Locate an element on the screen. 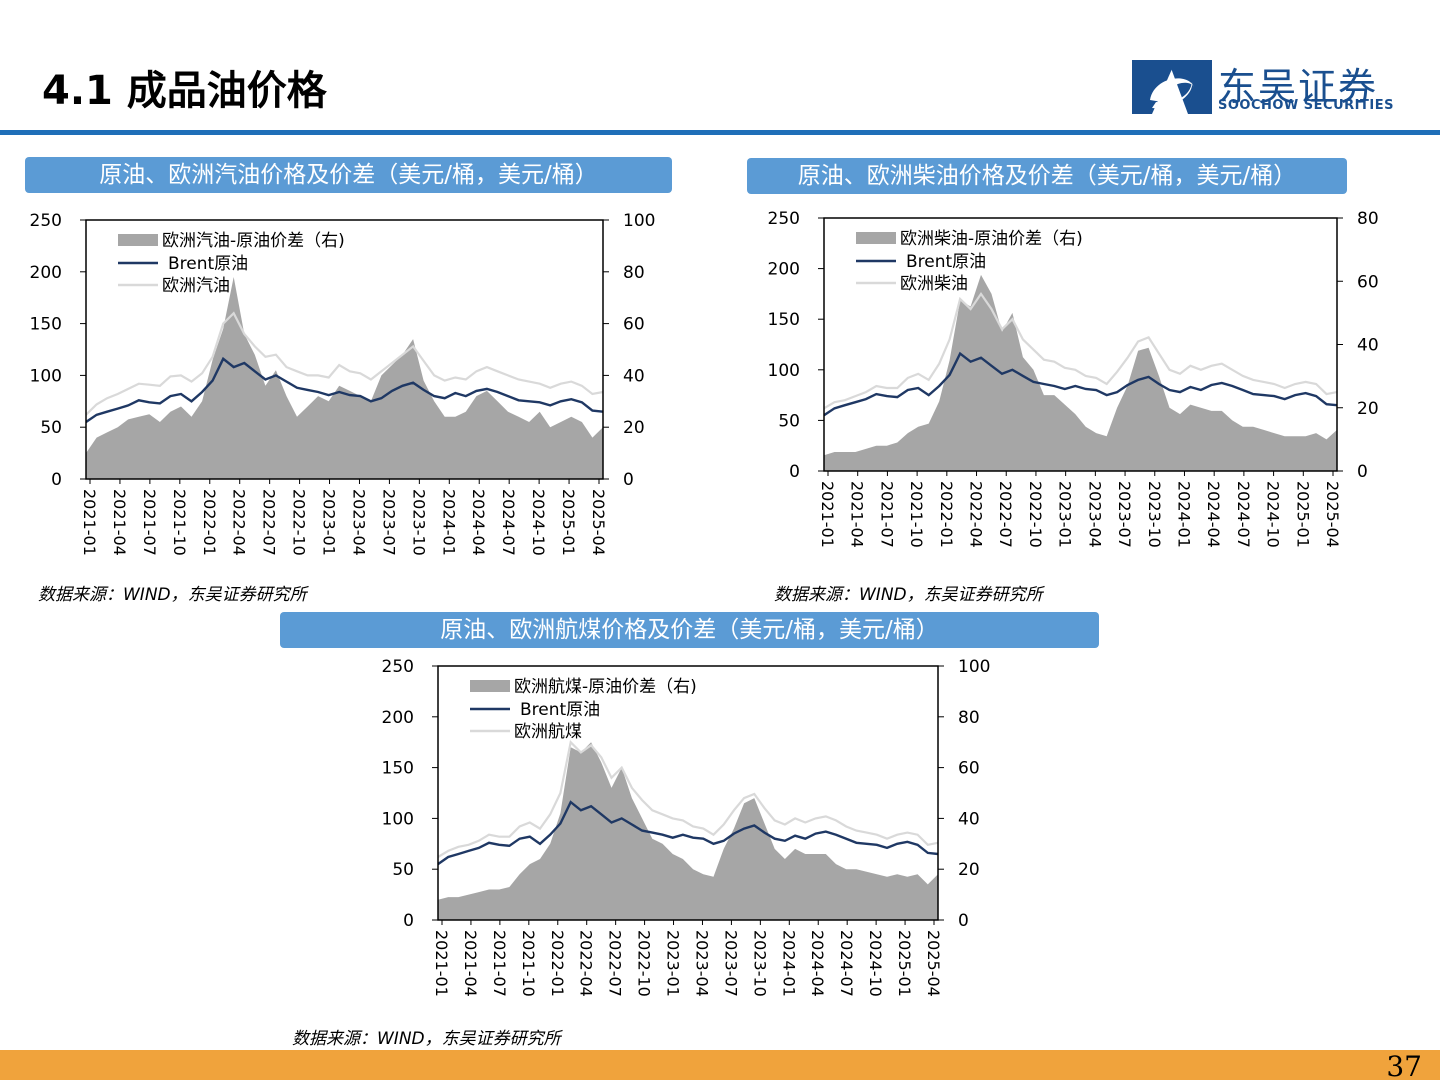 Image resolution: width=1440 pixels, height=1084 pixels. right-tick-label: 60 is located at coordinates (634, 325).